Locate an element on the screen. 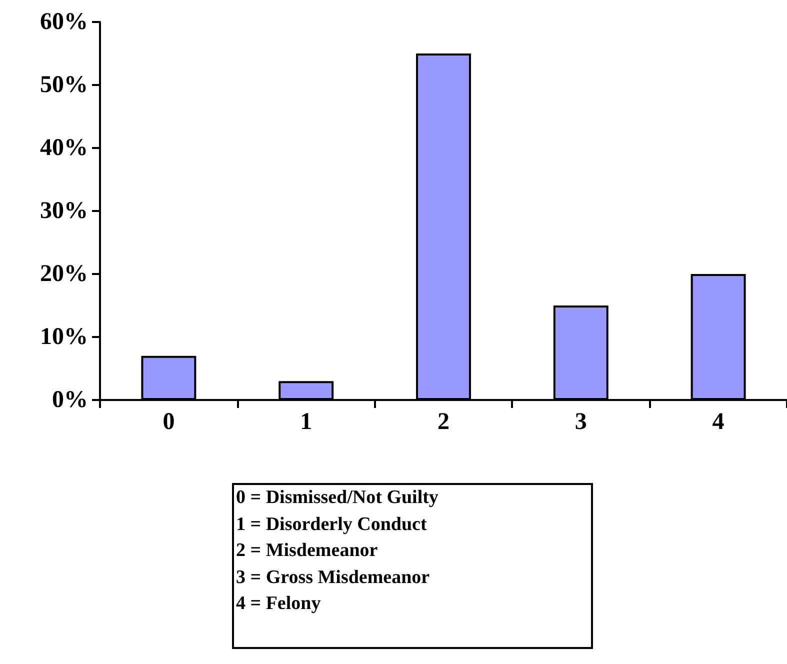 The width and height of the screenshot is (787, 664). x-tick-label: 4 is located at coordinates (718, 422).